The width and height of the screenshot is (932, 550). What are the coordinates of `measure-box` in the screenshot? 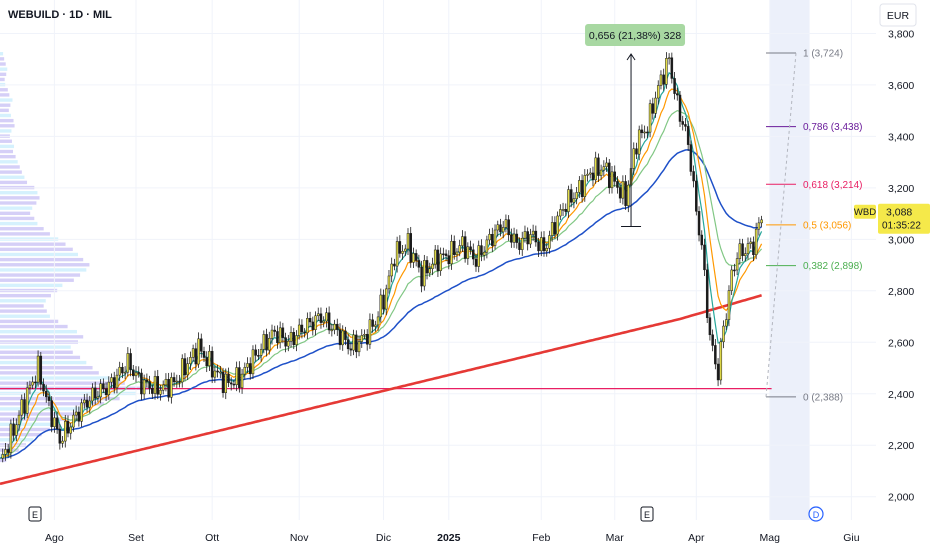 It's located at (635, 35).